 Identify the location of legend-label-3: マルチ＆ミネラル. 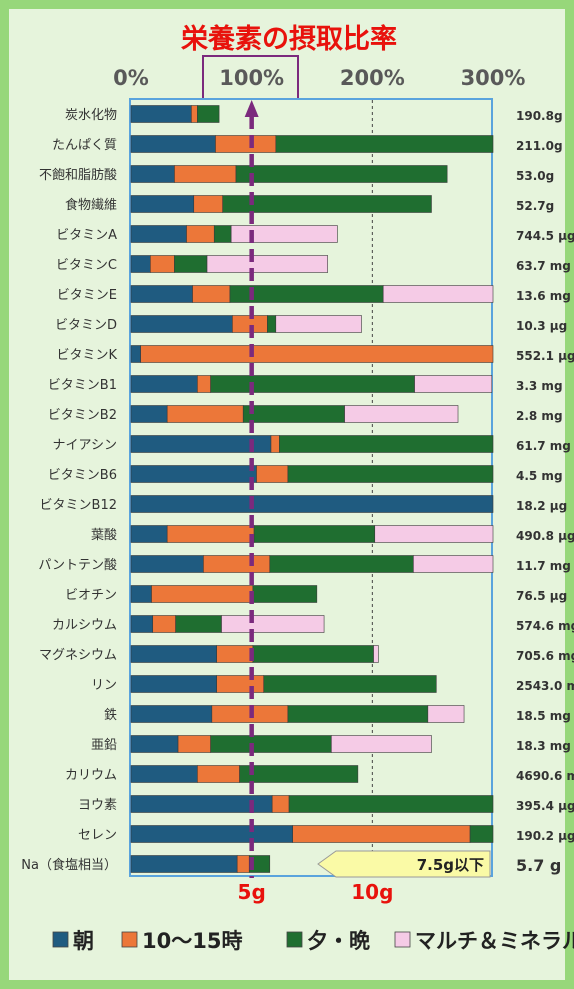
(494, 941).